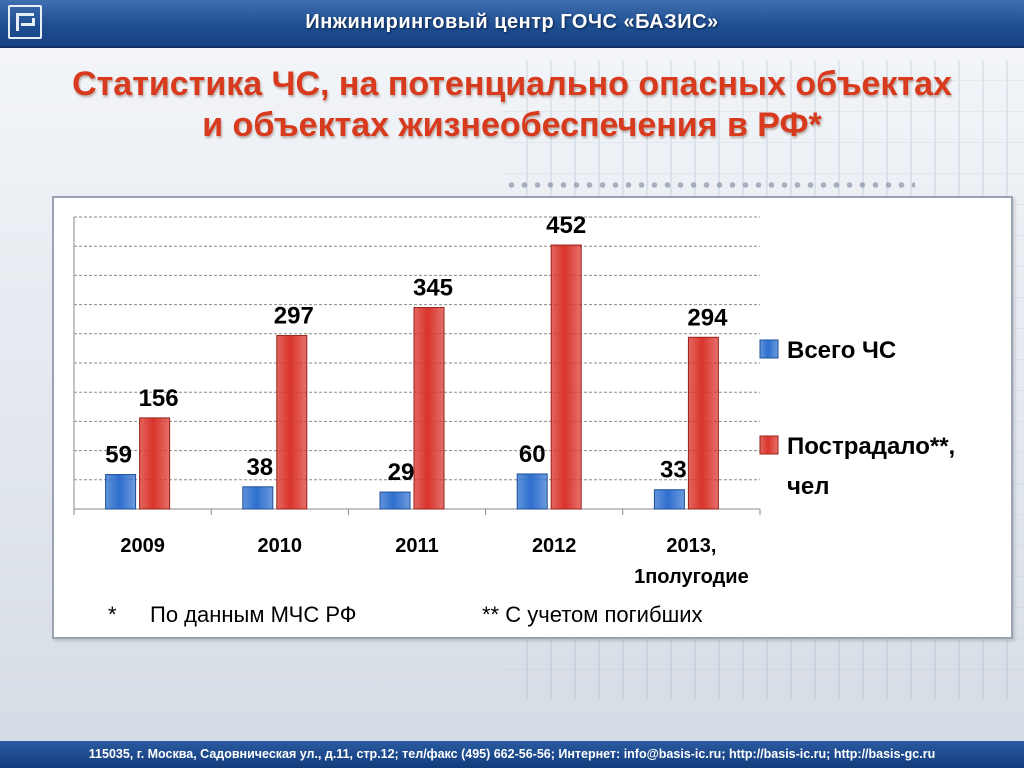  I want to click on legend-label: Всего ЧС, so click(841, 350).